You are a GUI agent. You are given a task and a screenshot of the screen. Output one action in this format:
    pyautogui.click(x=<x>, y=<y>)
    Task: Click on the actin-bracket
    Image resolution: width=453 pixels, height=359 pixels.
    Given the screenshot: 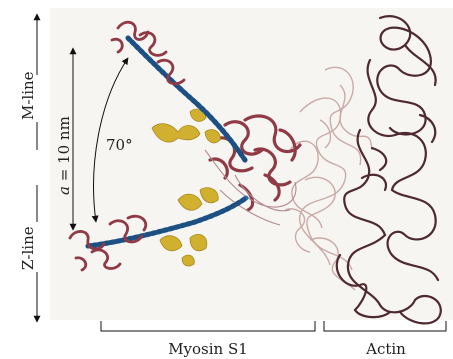 What is the action you would take?
    pyautogui.click(x=385, y=326)
    